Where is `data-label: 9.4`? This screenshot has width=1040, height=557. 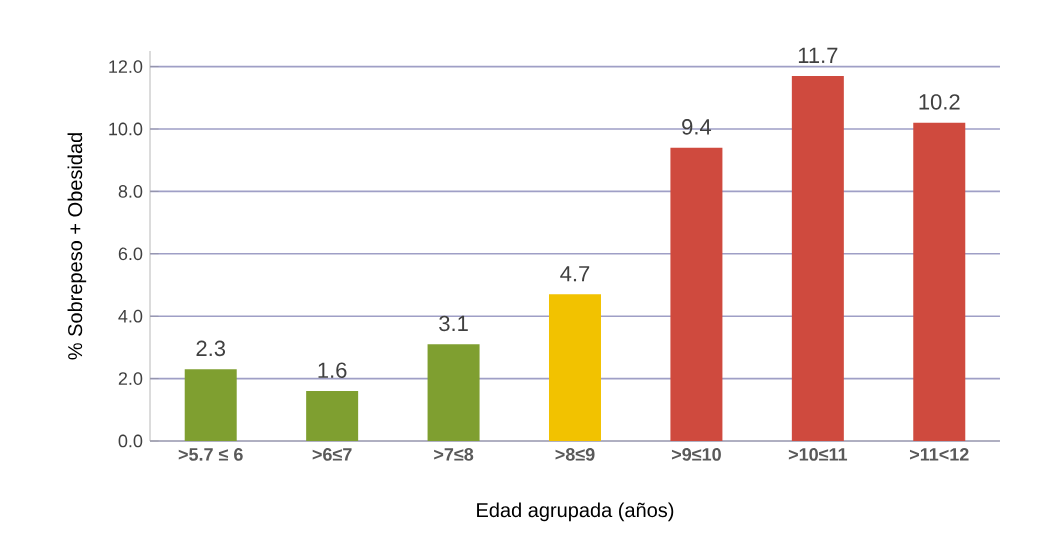 data-label: 9.4 is located at coordinates (697, 127).